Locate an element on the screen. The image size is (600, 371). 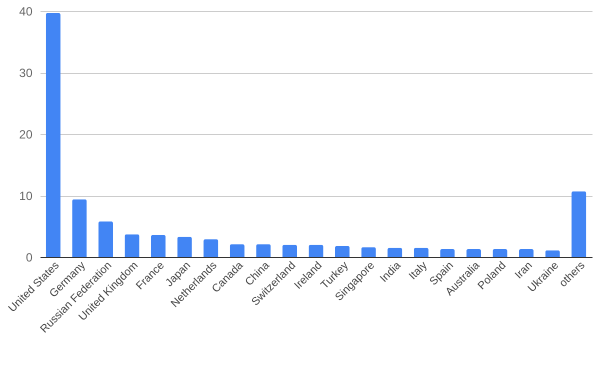
y-tick-label: 0 is located at coordinates (29, 257).